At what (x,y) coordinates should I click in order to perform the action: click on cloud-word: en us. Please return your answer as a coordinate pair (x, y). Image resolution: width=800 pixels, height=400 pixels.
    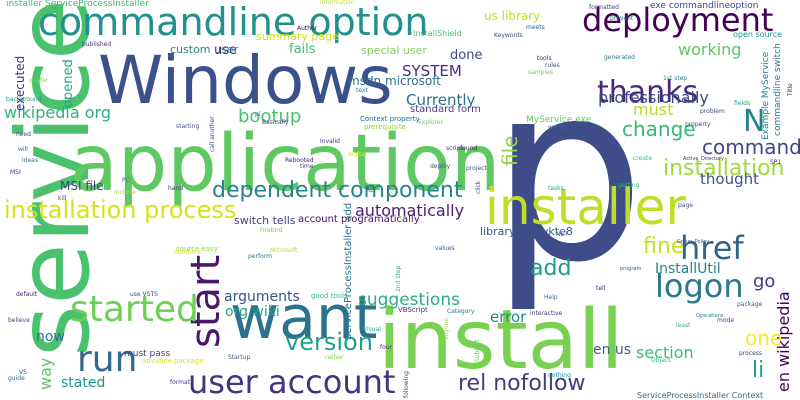
    Looking at the image, I should click on (612, 350).